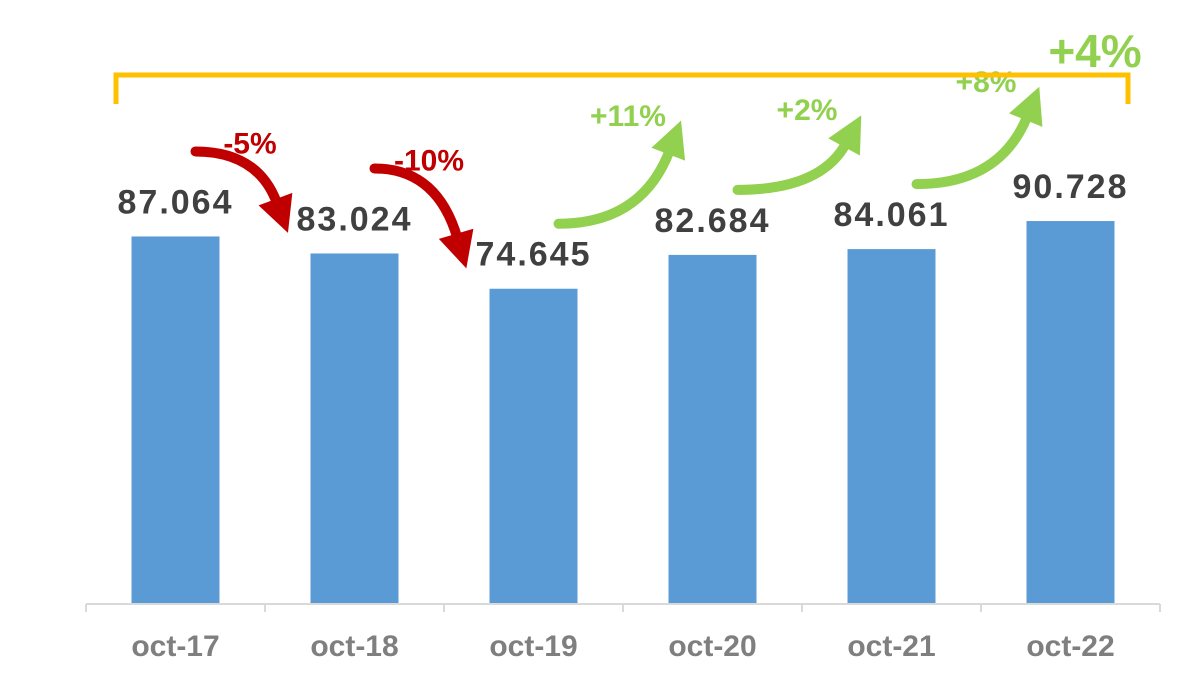  Describe the element at coordinates (176, 202) in the screenshot. I see `value-label: 87.064` at that location.